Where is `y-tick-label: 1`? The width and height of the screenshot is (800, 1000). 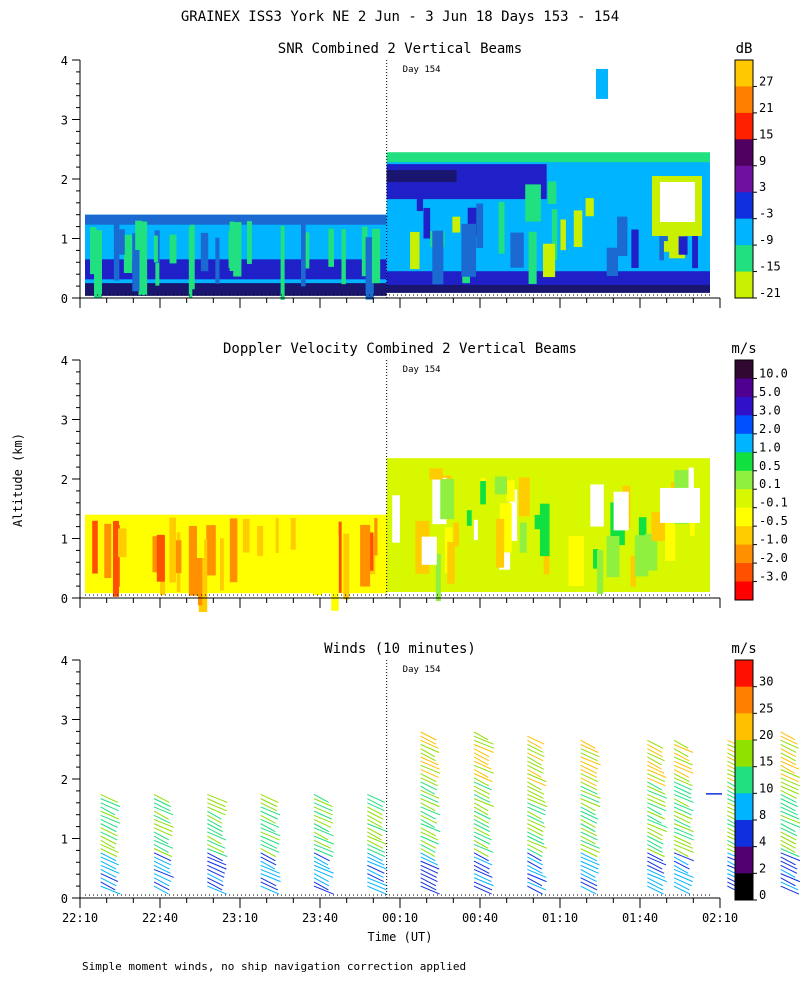
y-tick-label: 1 is located at coordinates (64, 240).